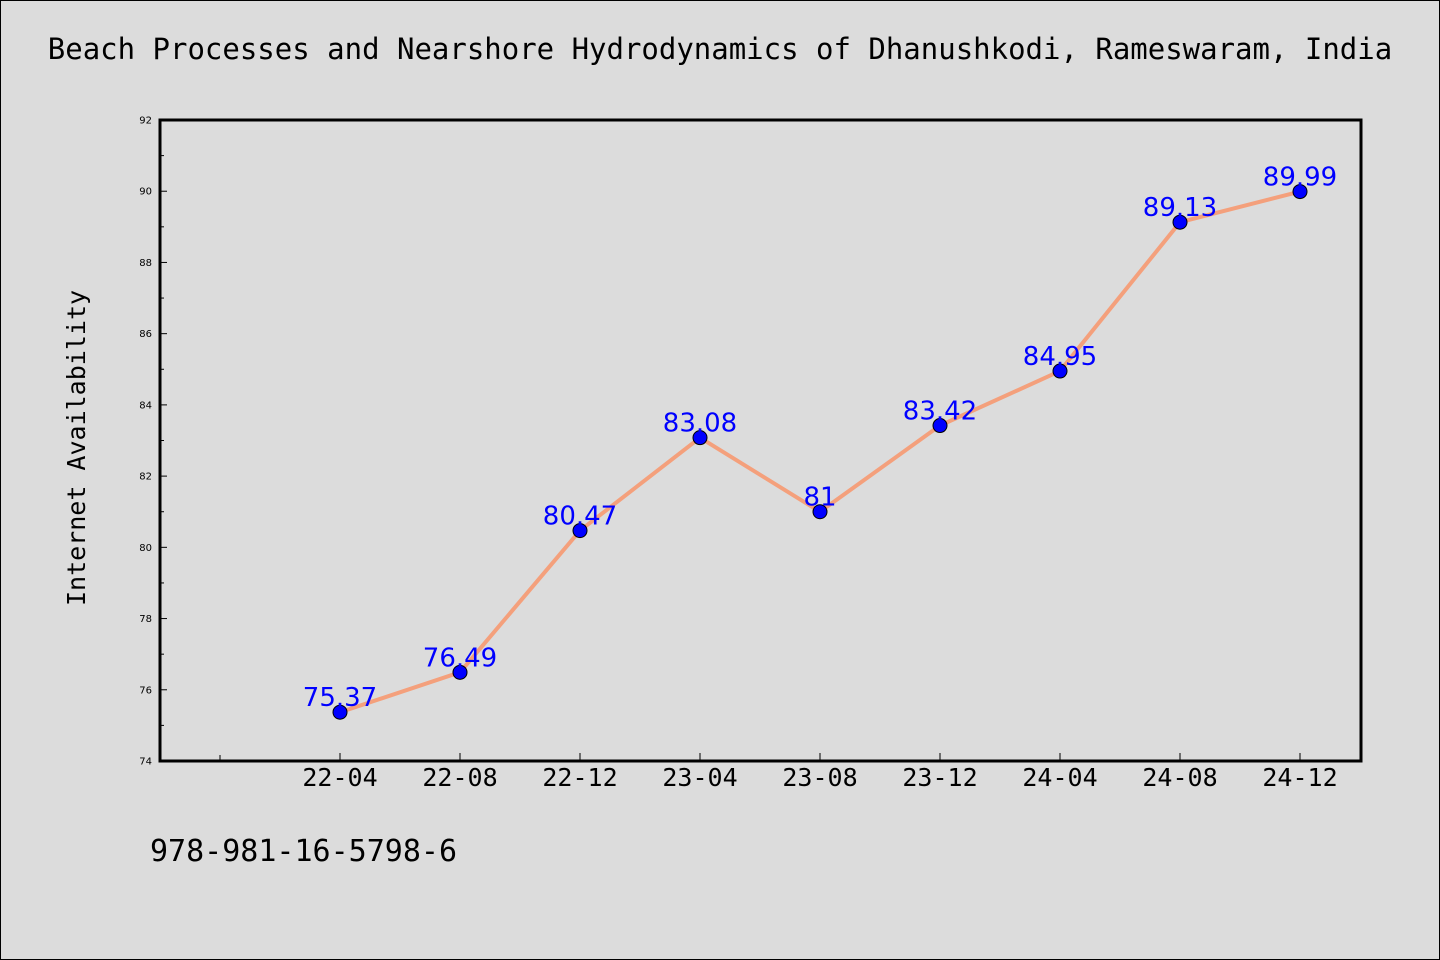  I want to click on x-tick-label: 23-12, so click(939, 777).